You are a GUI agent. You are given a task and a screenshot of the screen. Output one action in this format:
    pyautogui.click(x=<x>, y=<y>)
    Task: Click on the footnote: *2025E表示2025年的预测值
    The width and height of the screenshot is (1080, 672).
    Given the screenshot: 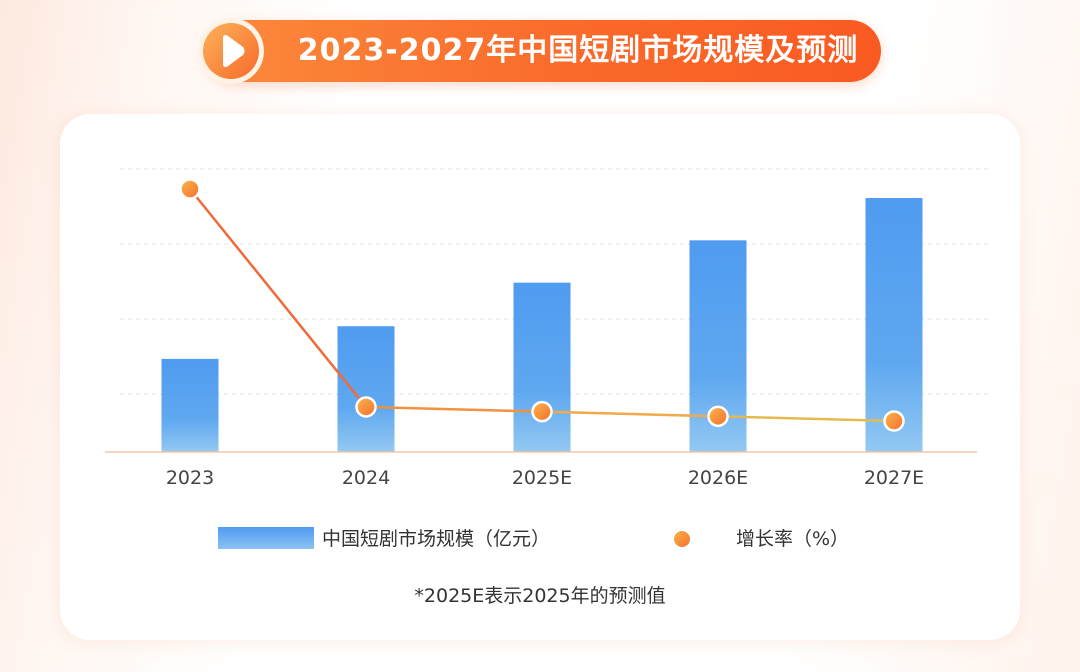 What is the action you would take?
    pyautogui.click(x=540, y=596)
    